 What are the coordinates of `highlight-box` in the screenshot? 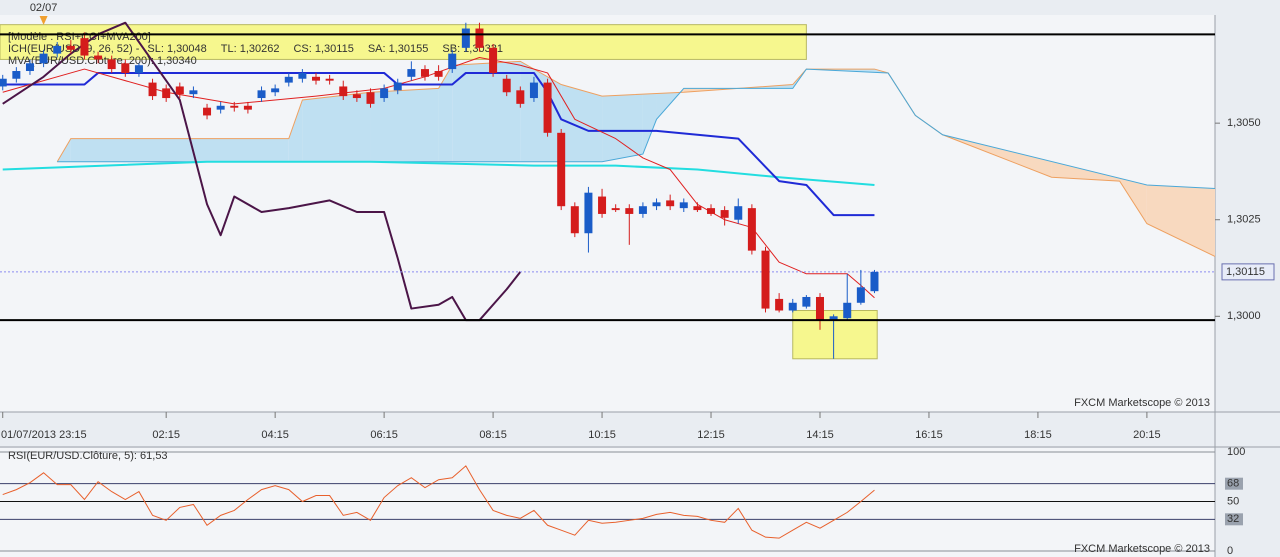 It's located at (403, 42).